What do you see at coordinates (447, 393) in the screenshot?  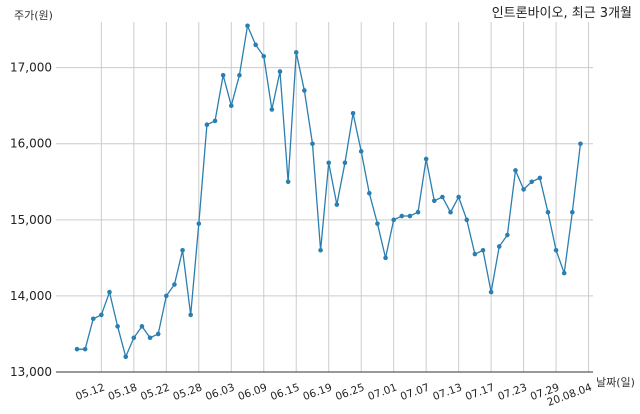 I see `x-tick-label: 07.13` at bounding box center [447, 393].